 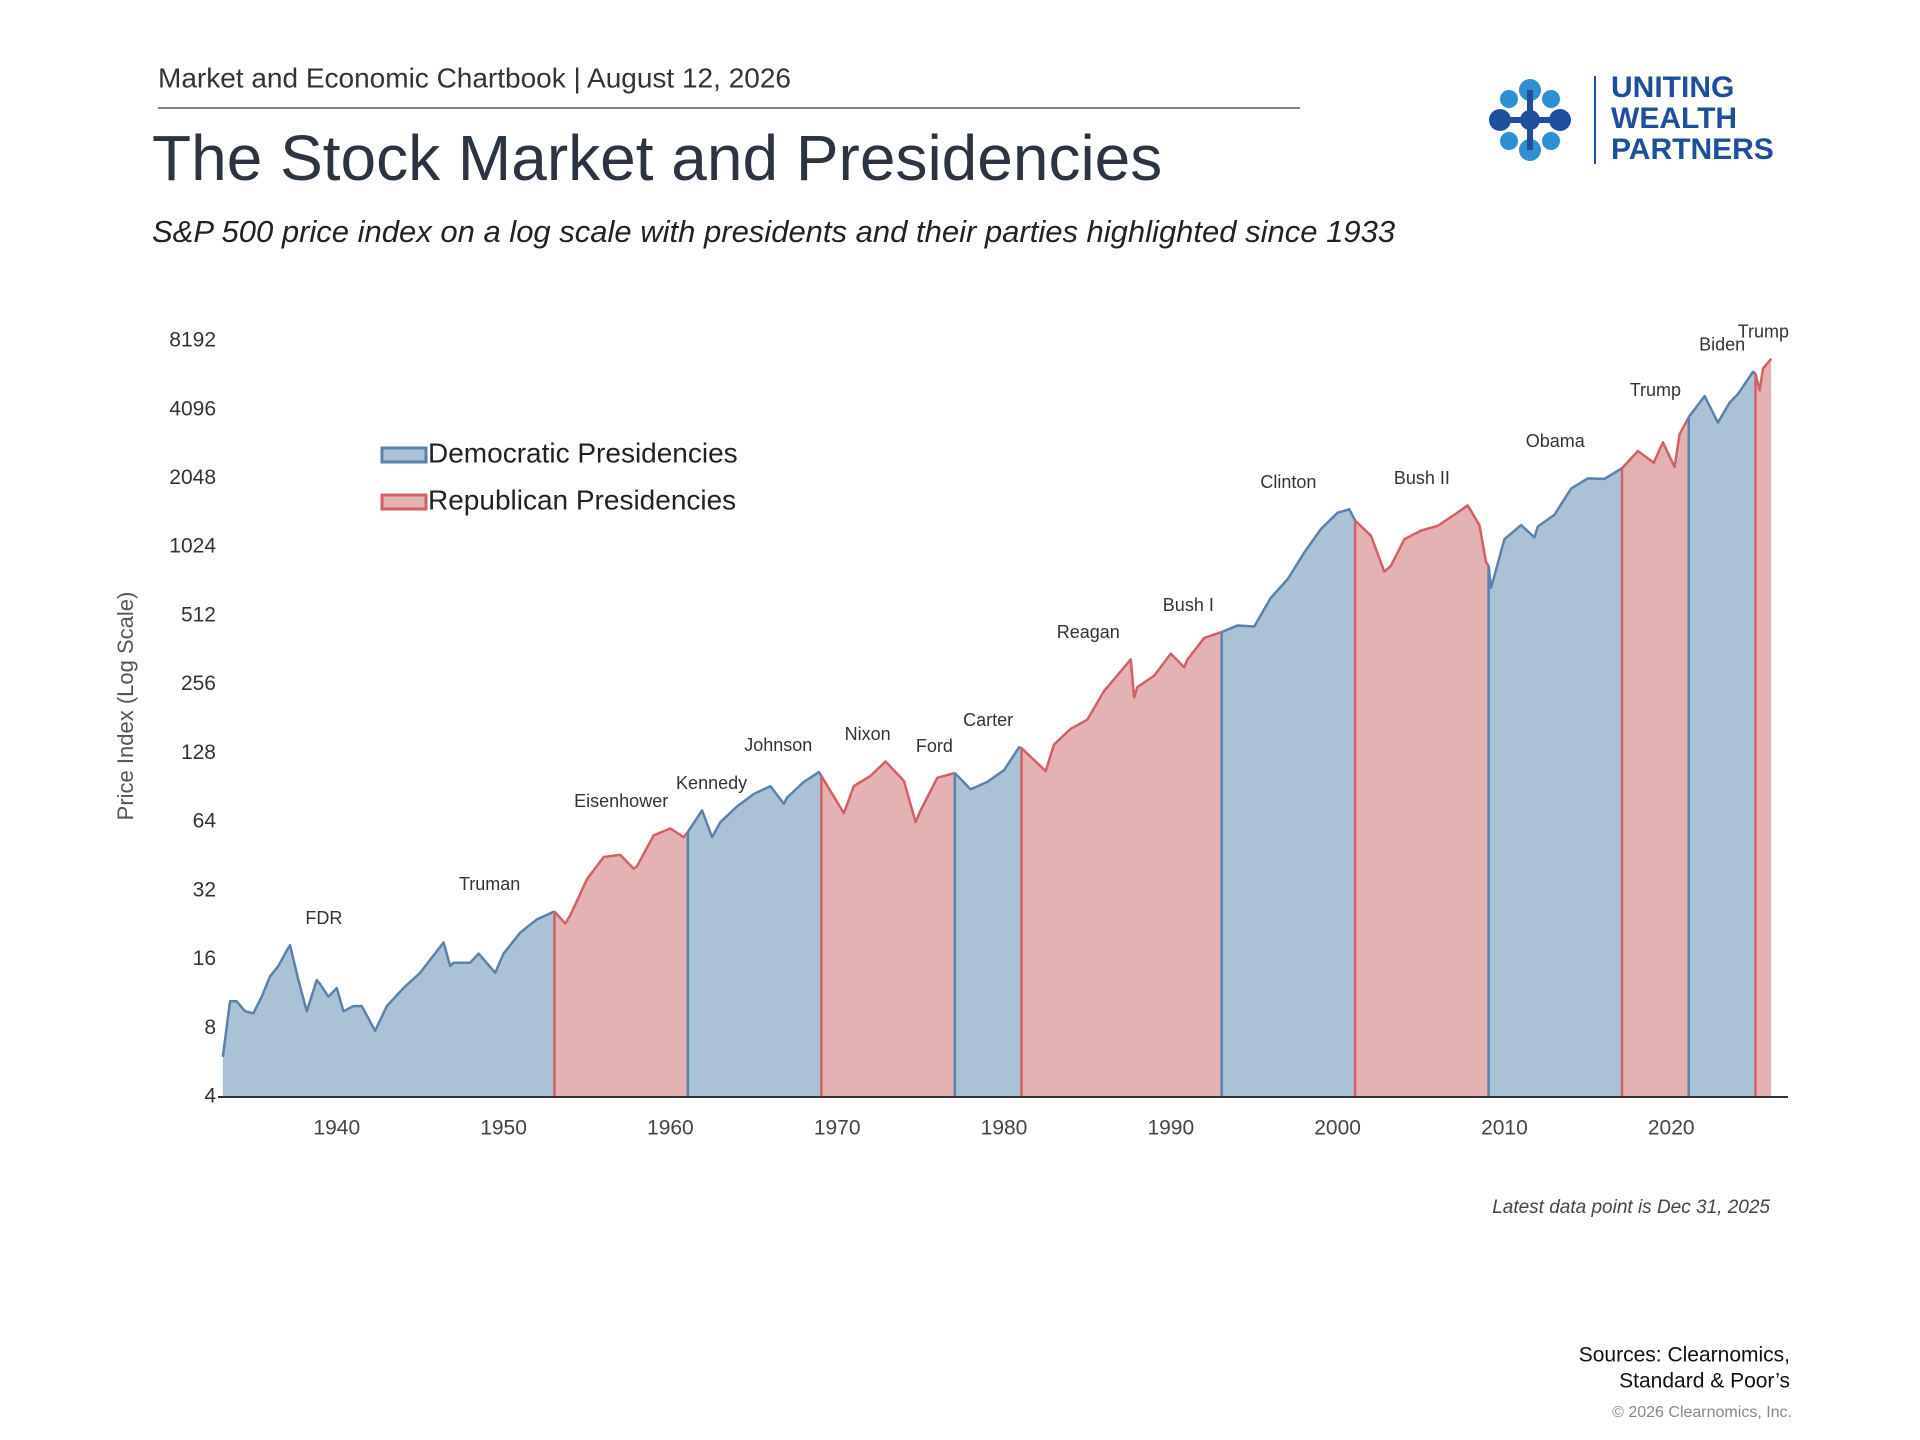 What do you see at coordinates (210, 1096) in the screenshot?
I see `y-tick-label: 4` at bounding box center [210, 1096].